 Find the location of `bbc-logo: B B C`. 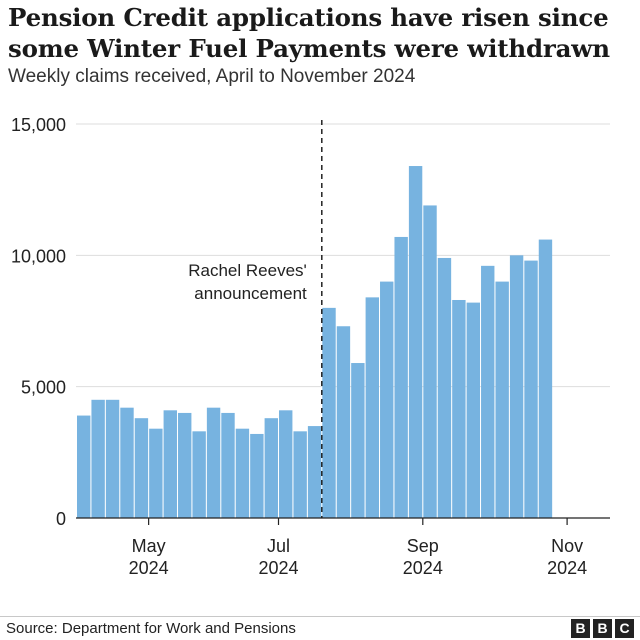

bbc-logo: B B C is located at coordinates (602, 628).